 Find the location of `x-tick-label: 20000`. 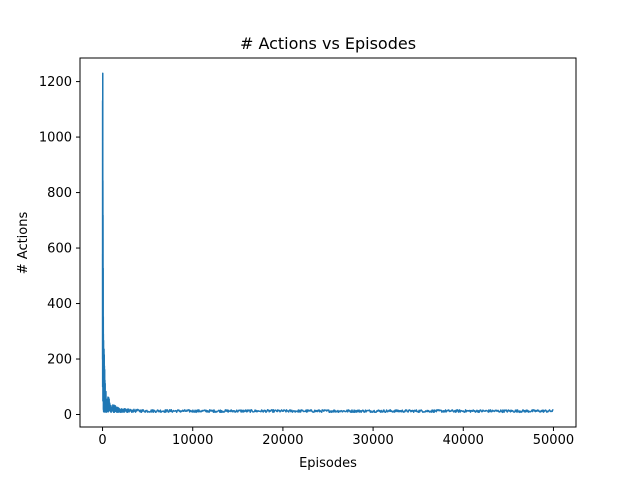

x-tick-label: 20000 is located at coordinates (282, 440).